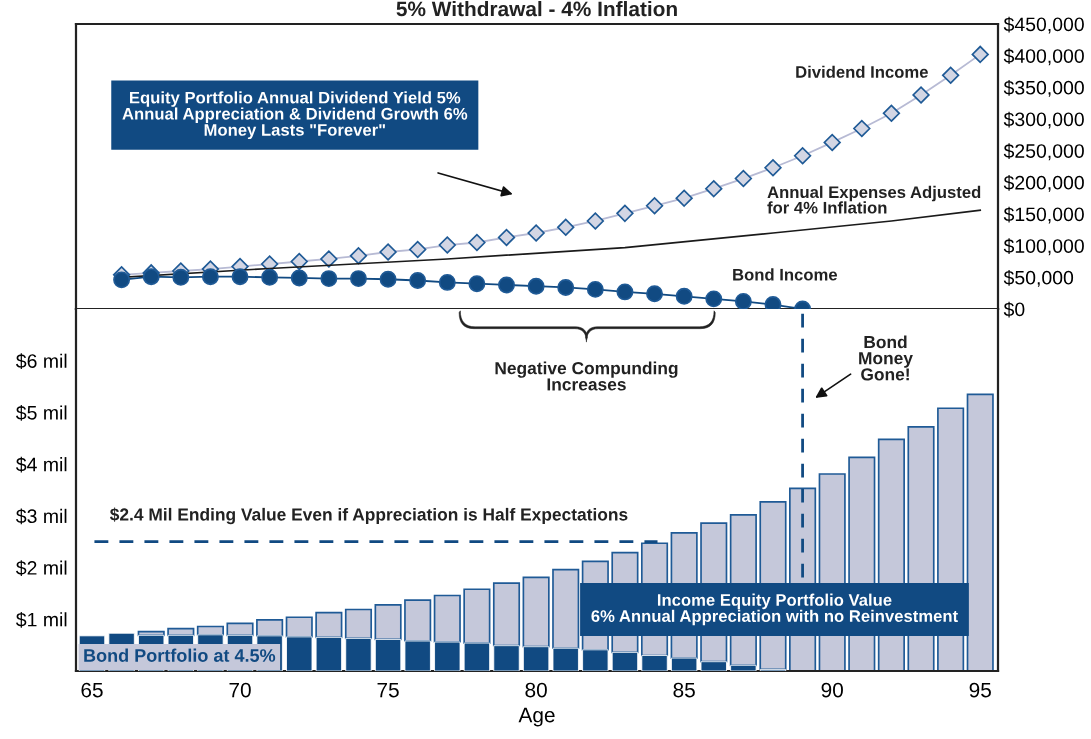 The width and height of the screenshot is (1091, 739). I want to click on annotation: Equity Portfolio Annual Dividend Yield 5% Annual Appreciation & Dividend Growth 6% Money Lasts "Forever", so click(295, 115).